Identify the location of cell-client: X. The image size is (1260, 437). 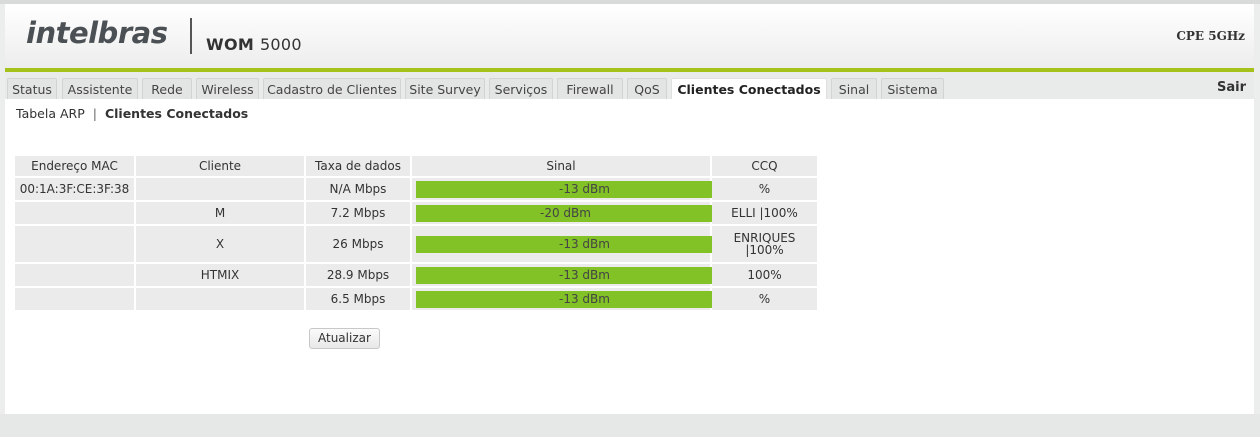
(220, 244).